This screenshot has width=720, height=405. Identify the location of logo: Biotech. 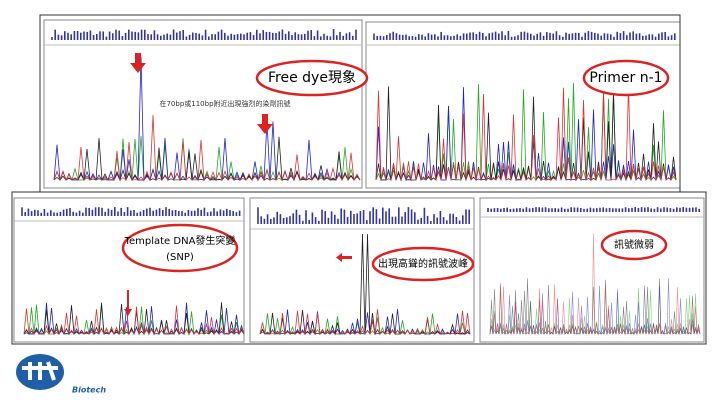
(61, 374).